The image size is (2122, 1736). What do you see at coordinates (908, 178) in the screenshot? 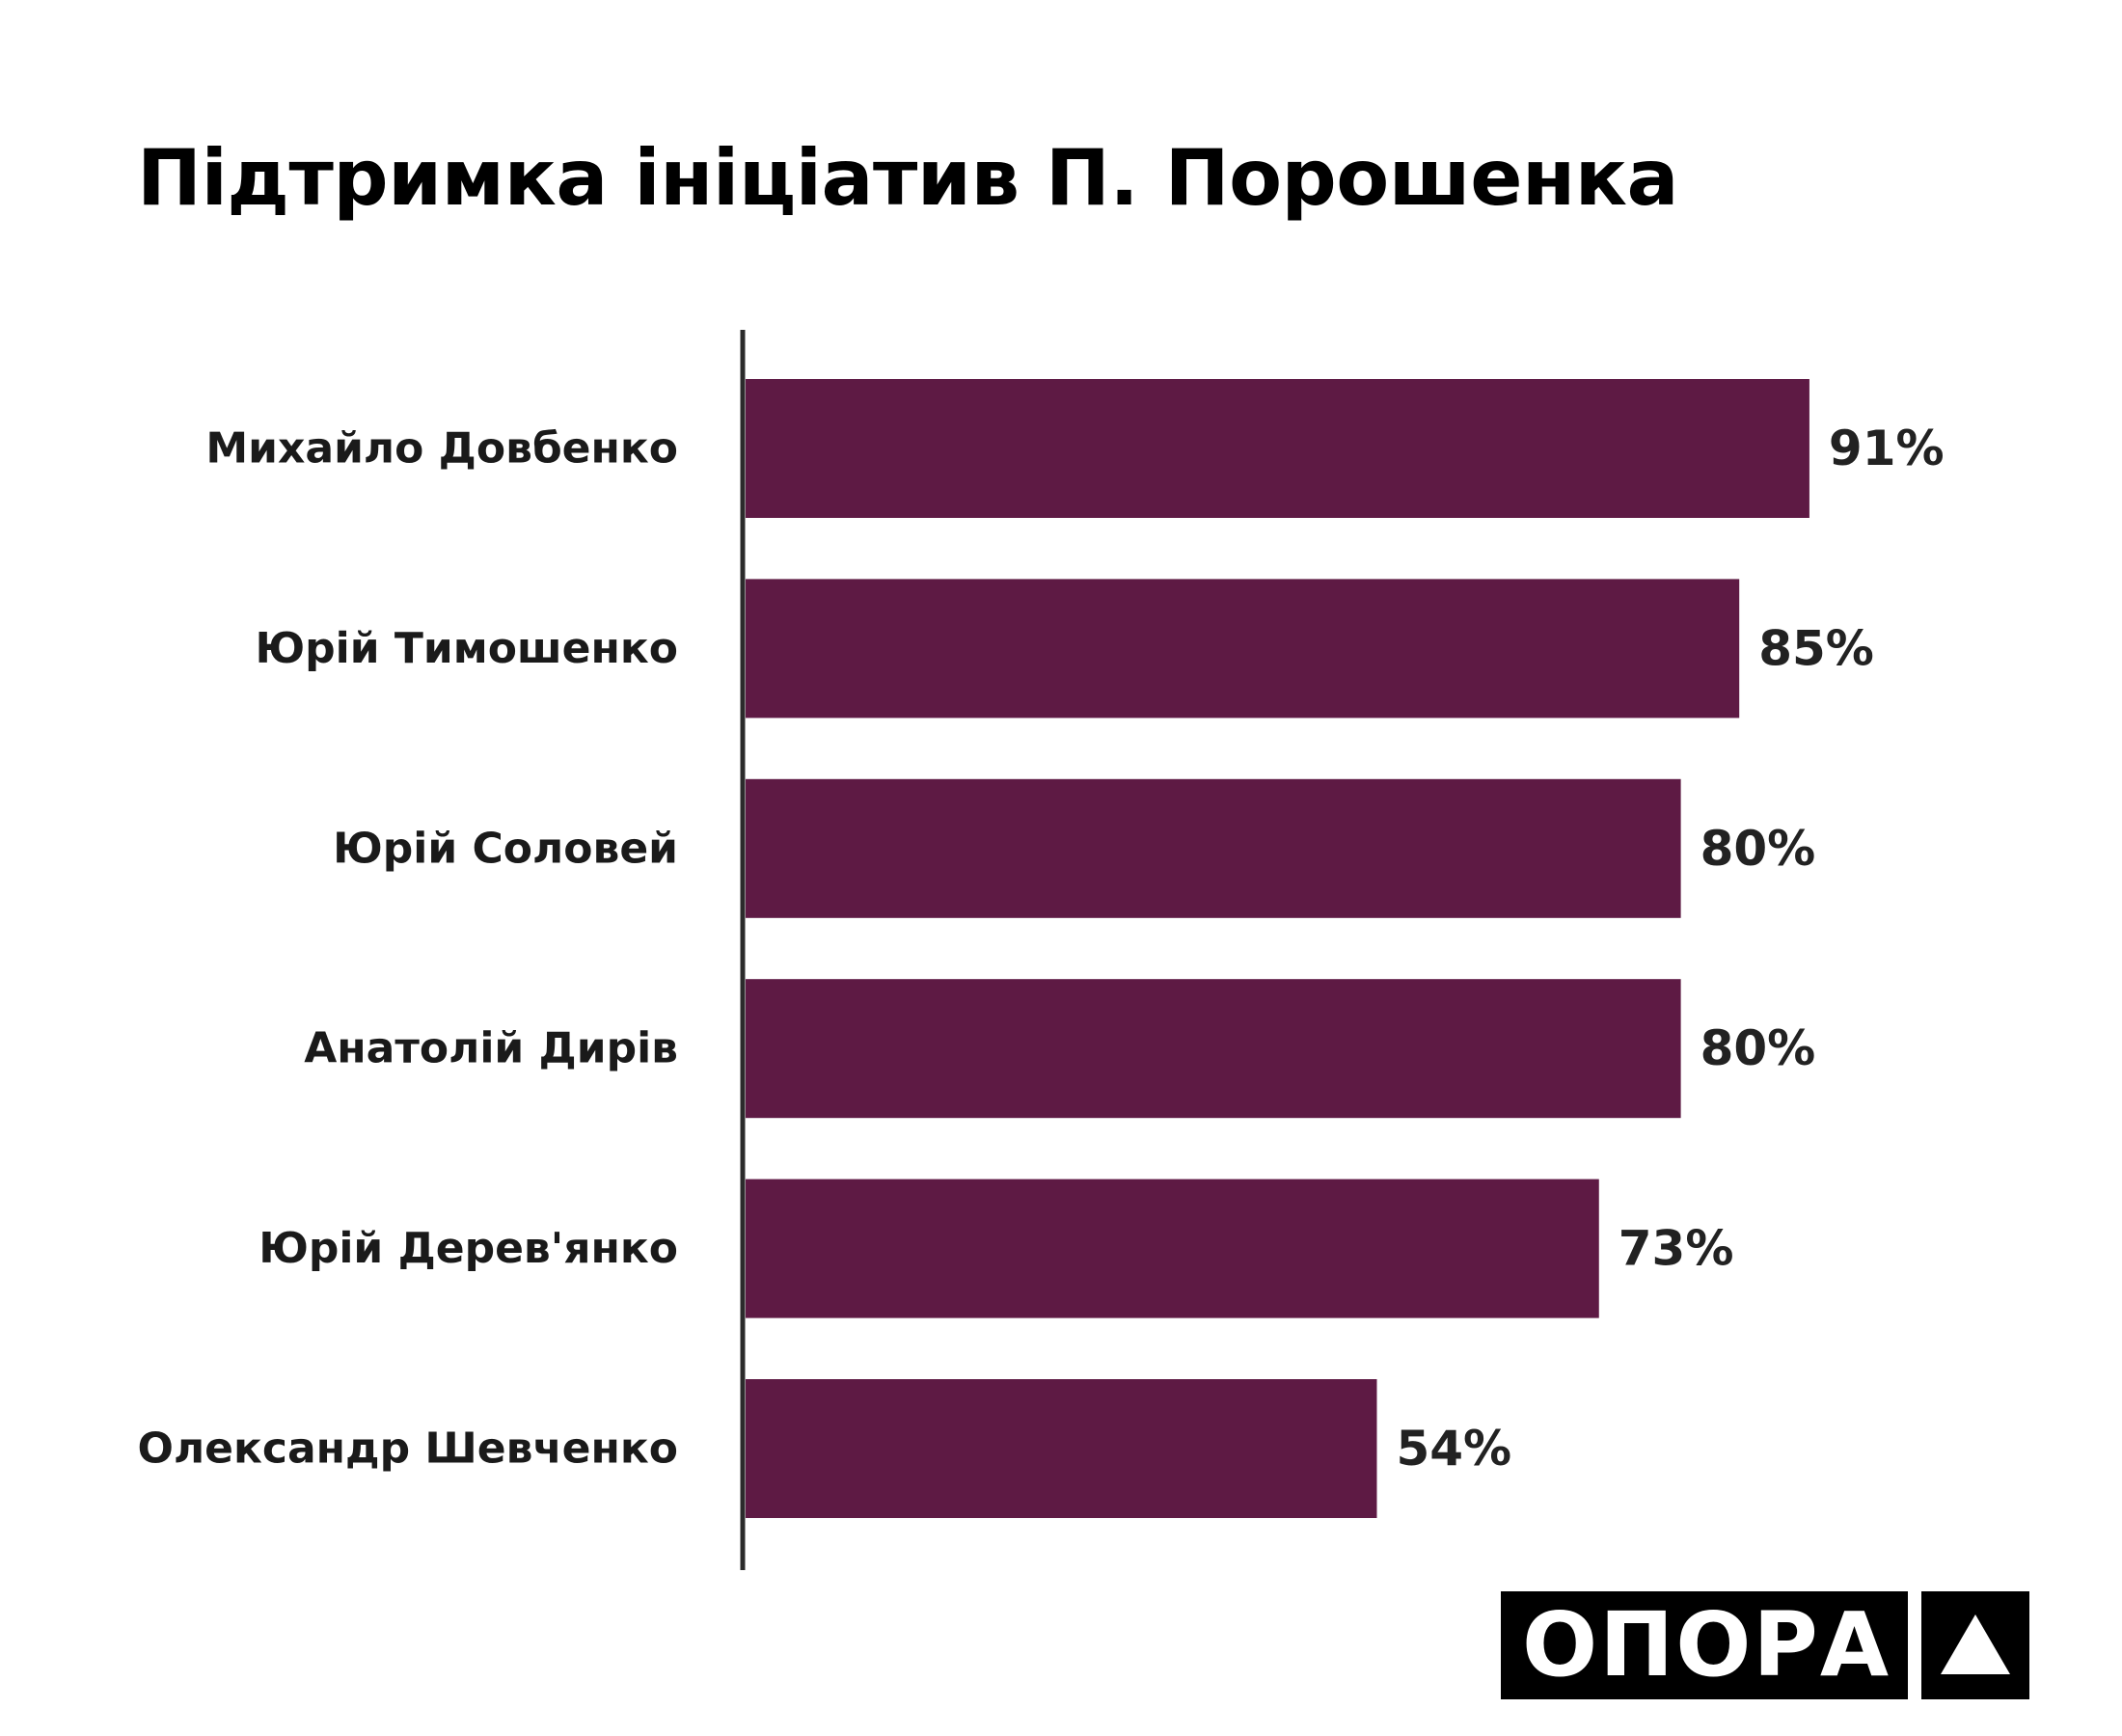
I see `chart-title: Підтримка ініціатив П. Порошенка` at bounding box center [908, 178].